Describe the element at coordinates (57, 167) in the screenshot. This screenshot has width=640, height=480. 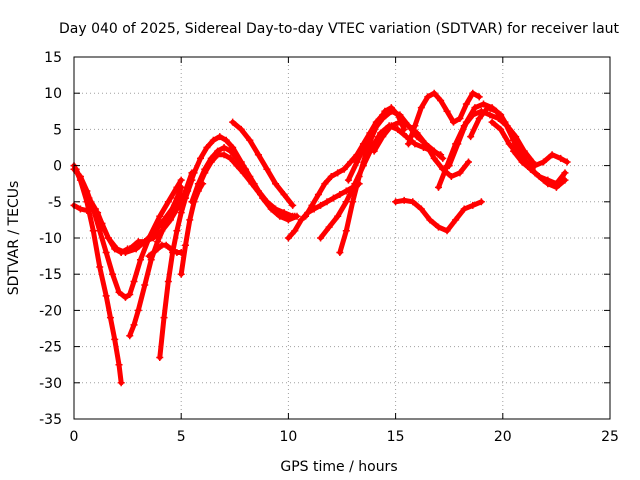
I see `y-tick-label: 0` at that location.